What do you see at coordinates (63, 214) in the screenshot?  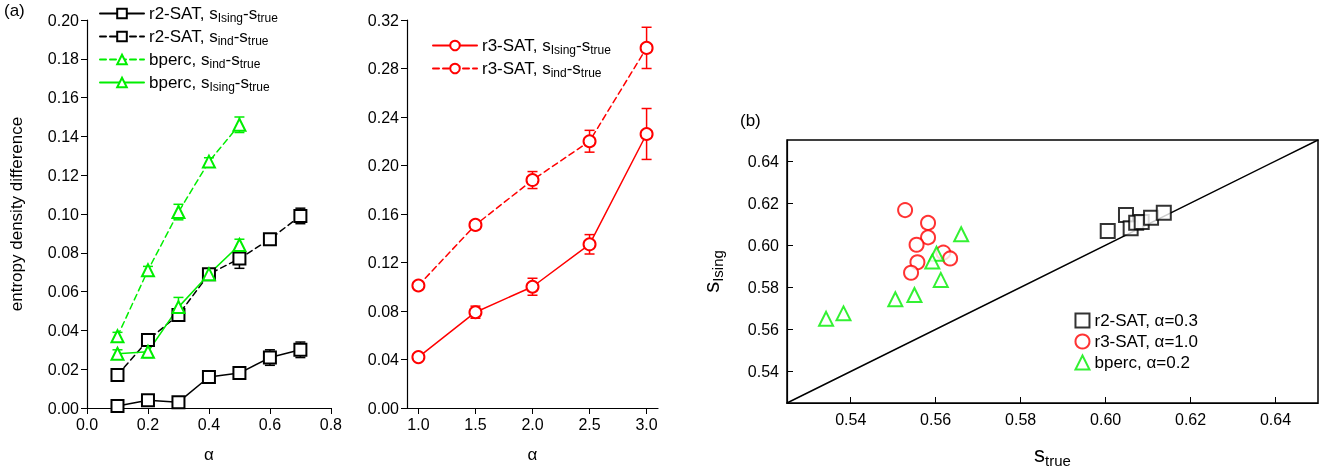 I see `y-tick-label: 0.10` at bounding box center [63, 214].